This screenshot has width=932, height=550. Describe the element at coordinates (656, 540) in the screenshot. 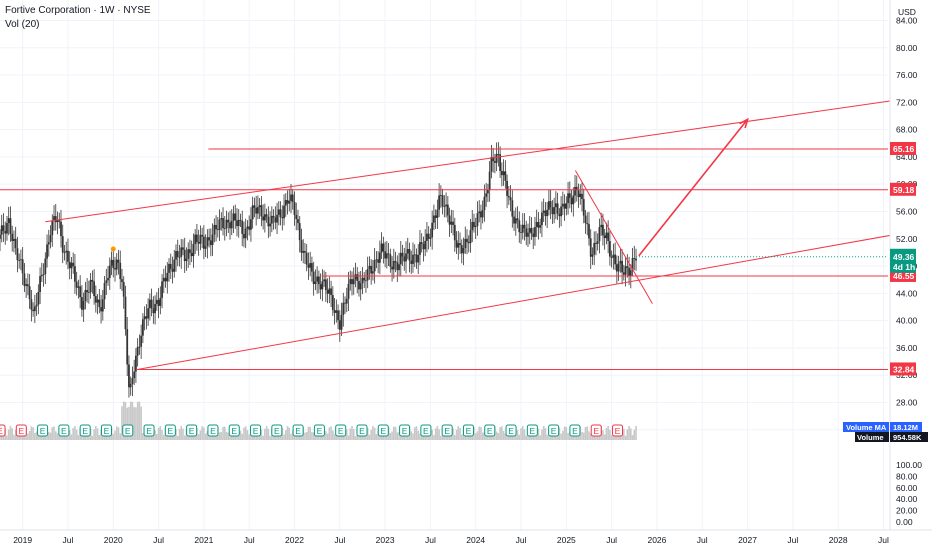

I see `time-tick-label: 2026` at that location.